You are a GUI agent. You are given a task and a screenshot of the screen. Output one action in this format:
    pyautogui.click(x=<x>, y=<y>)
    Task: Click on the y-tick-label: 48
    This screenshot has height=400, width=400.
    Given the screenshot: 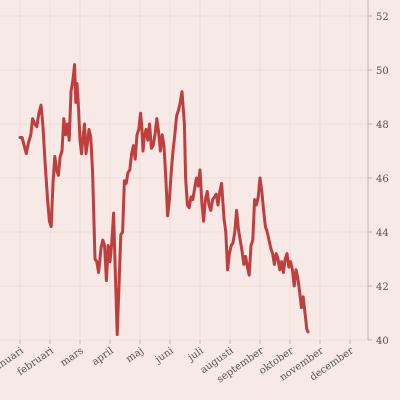 What is the action you would take?
    pyautogui.click(x=382, y=125)
    